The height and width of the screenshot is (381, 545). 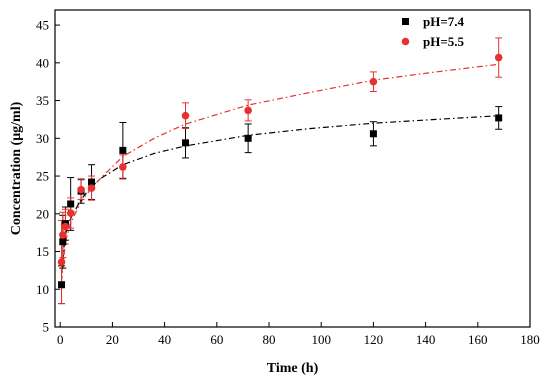 What do you see at coordinates (321, 339) in the screenshot?
I see `x-tick-label-100: 100` at bounding box center [321, 339].